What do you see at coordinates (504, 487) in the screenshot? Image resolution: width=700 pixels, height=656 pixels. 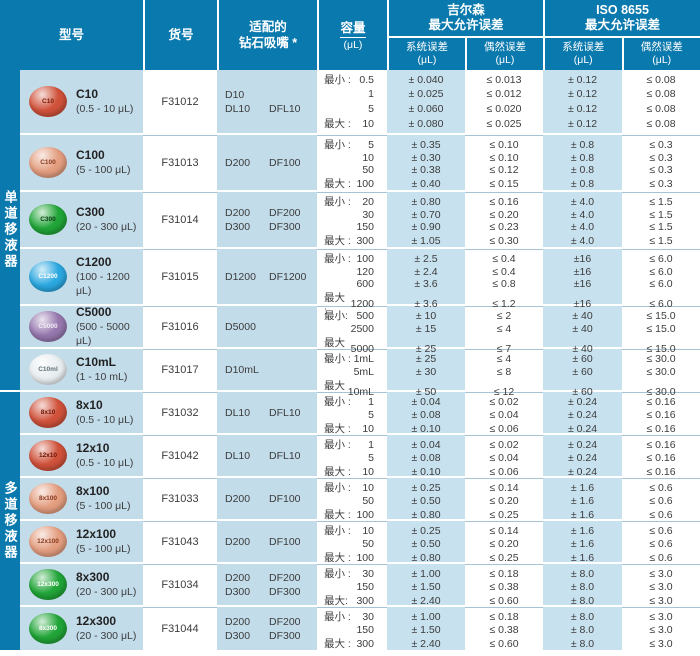 I see `gilson-random-error: ≤ 0.14` at bounding box center [504, 487].